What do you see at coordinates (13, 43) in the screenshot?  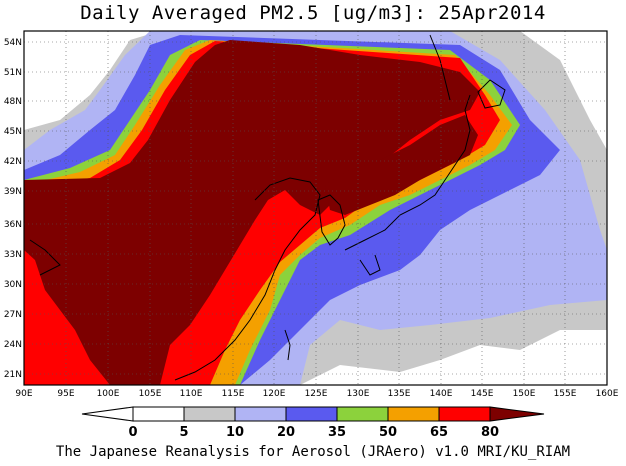 I see `lat-label: 54N` at bounding box center [13, 43].